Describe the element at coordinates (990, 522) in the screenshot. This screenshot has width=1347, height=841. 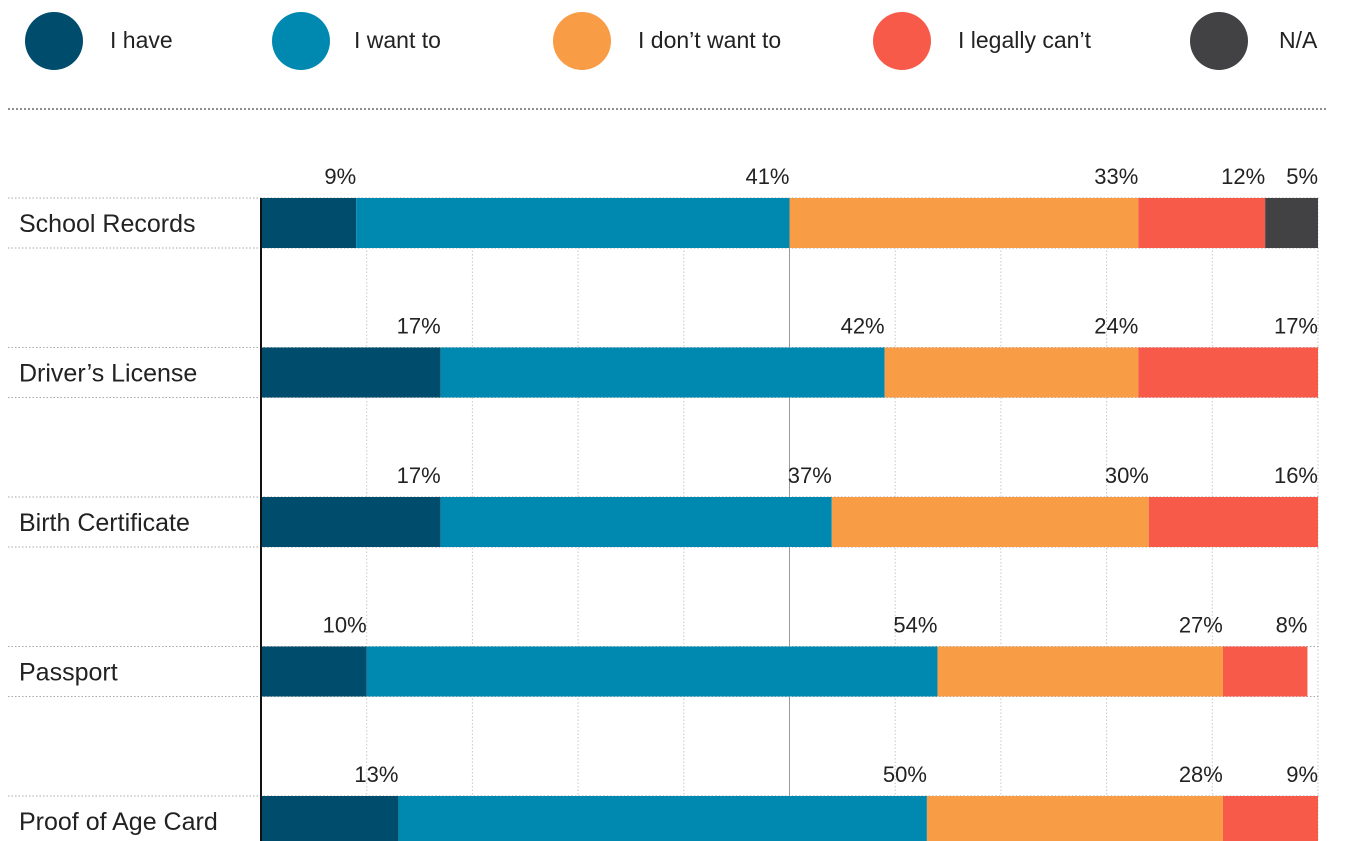
I see `bar-birth-certificate-i-don-t-want-to` at that location.